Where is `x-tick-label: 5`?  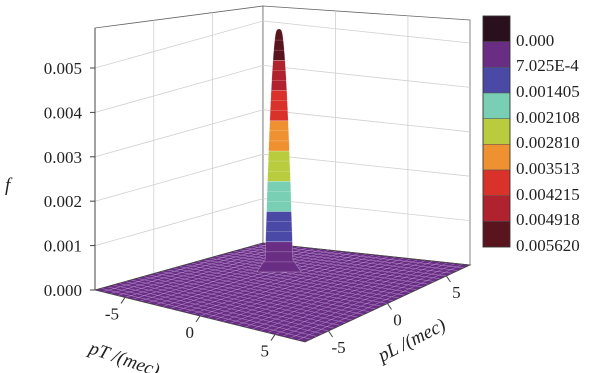 x-tick-label: 5 is located at coordinates (265, 351).